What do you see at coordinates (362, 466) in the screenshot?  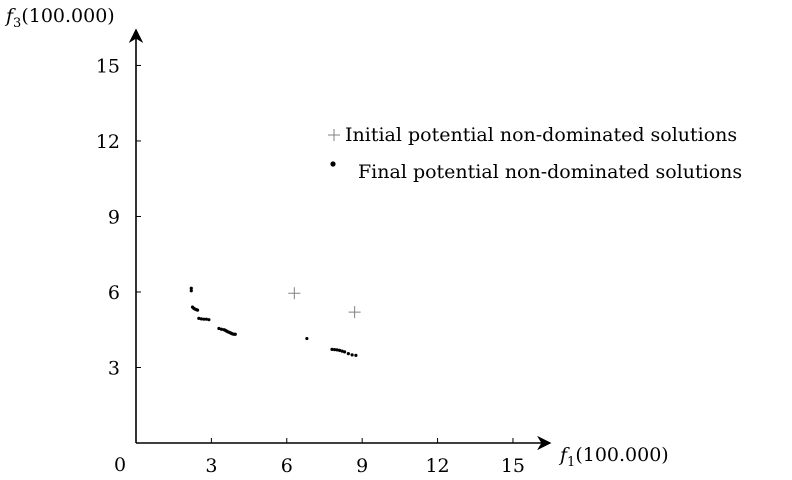 I see `x-tick-label: 9` at bounding box center [362, 466].